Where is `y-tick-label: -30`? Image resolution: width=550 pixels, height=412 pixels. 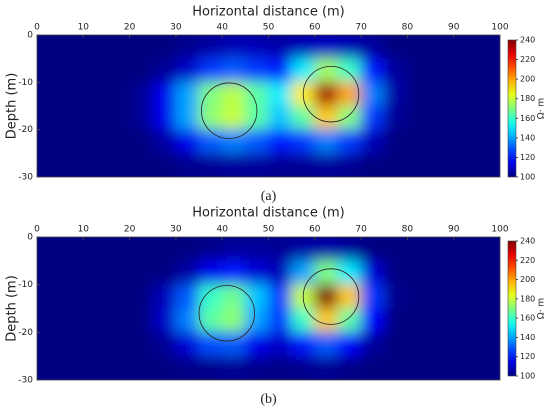
y-tick-label: -30 is located at coordinates (25, 381).